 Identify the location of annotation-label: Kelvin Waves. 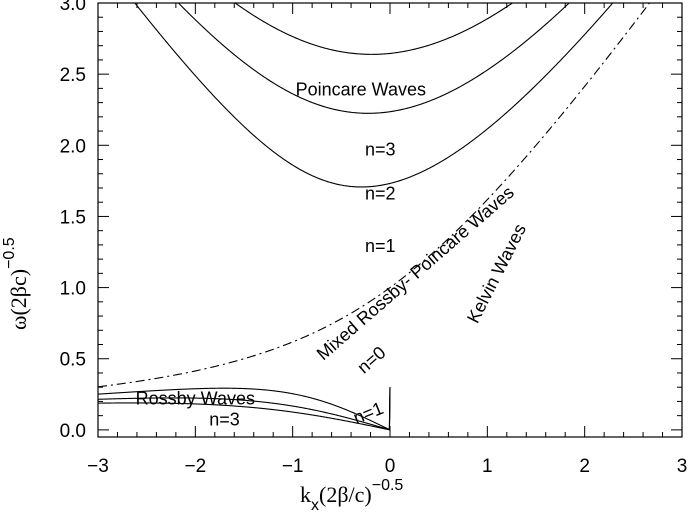
(496, 274).